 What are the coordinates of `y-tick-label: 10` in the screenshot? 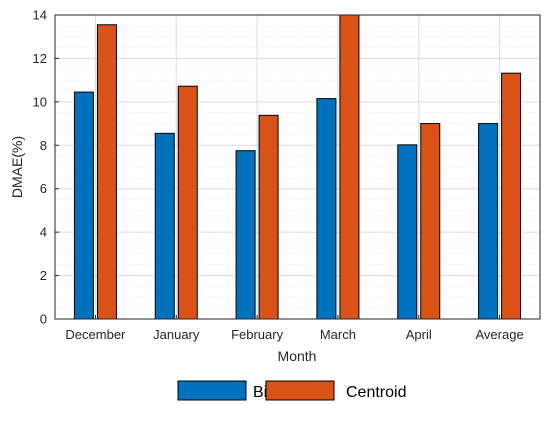 It's located at (40, 101).